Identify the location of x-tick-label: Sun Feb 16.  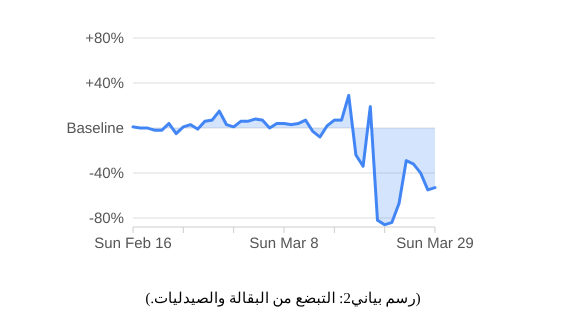
(133, 243).